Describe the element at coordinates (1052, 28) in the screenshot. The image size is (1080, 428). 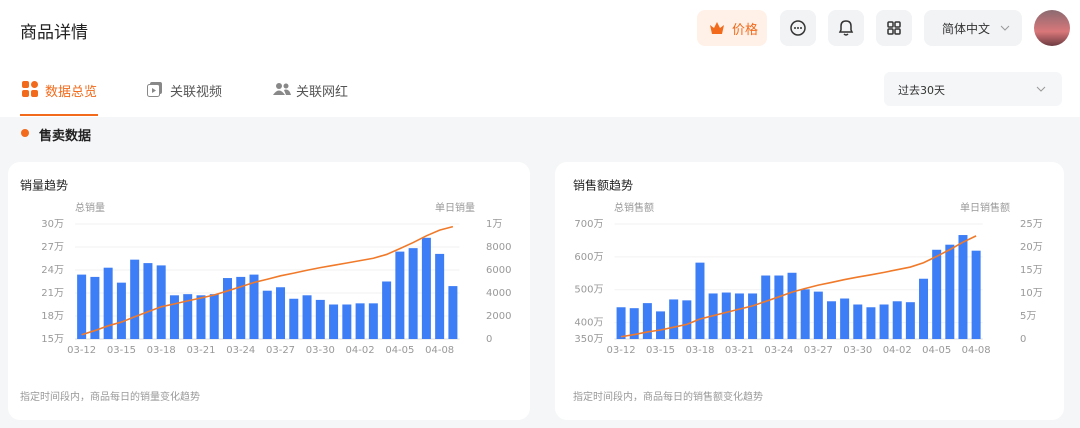
I see `avatar` at that location.